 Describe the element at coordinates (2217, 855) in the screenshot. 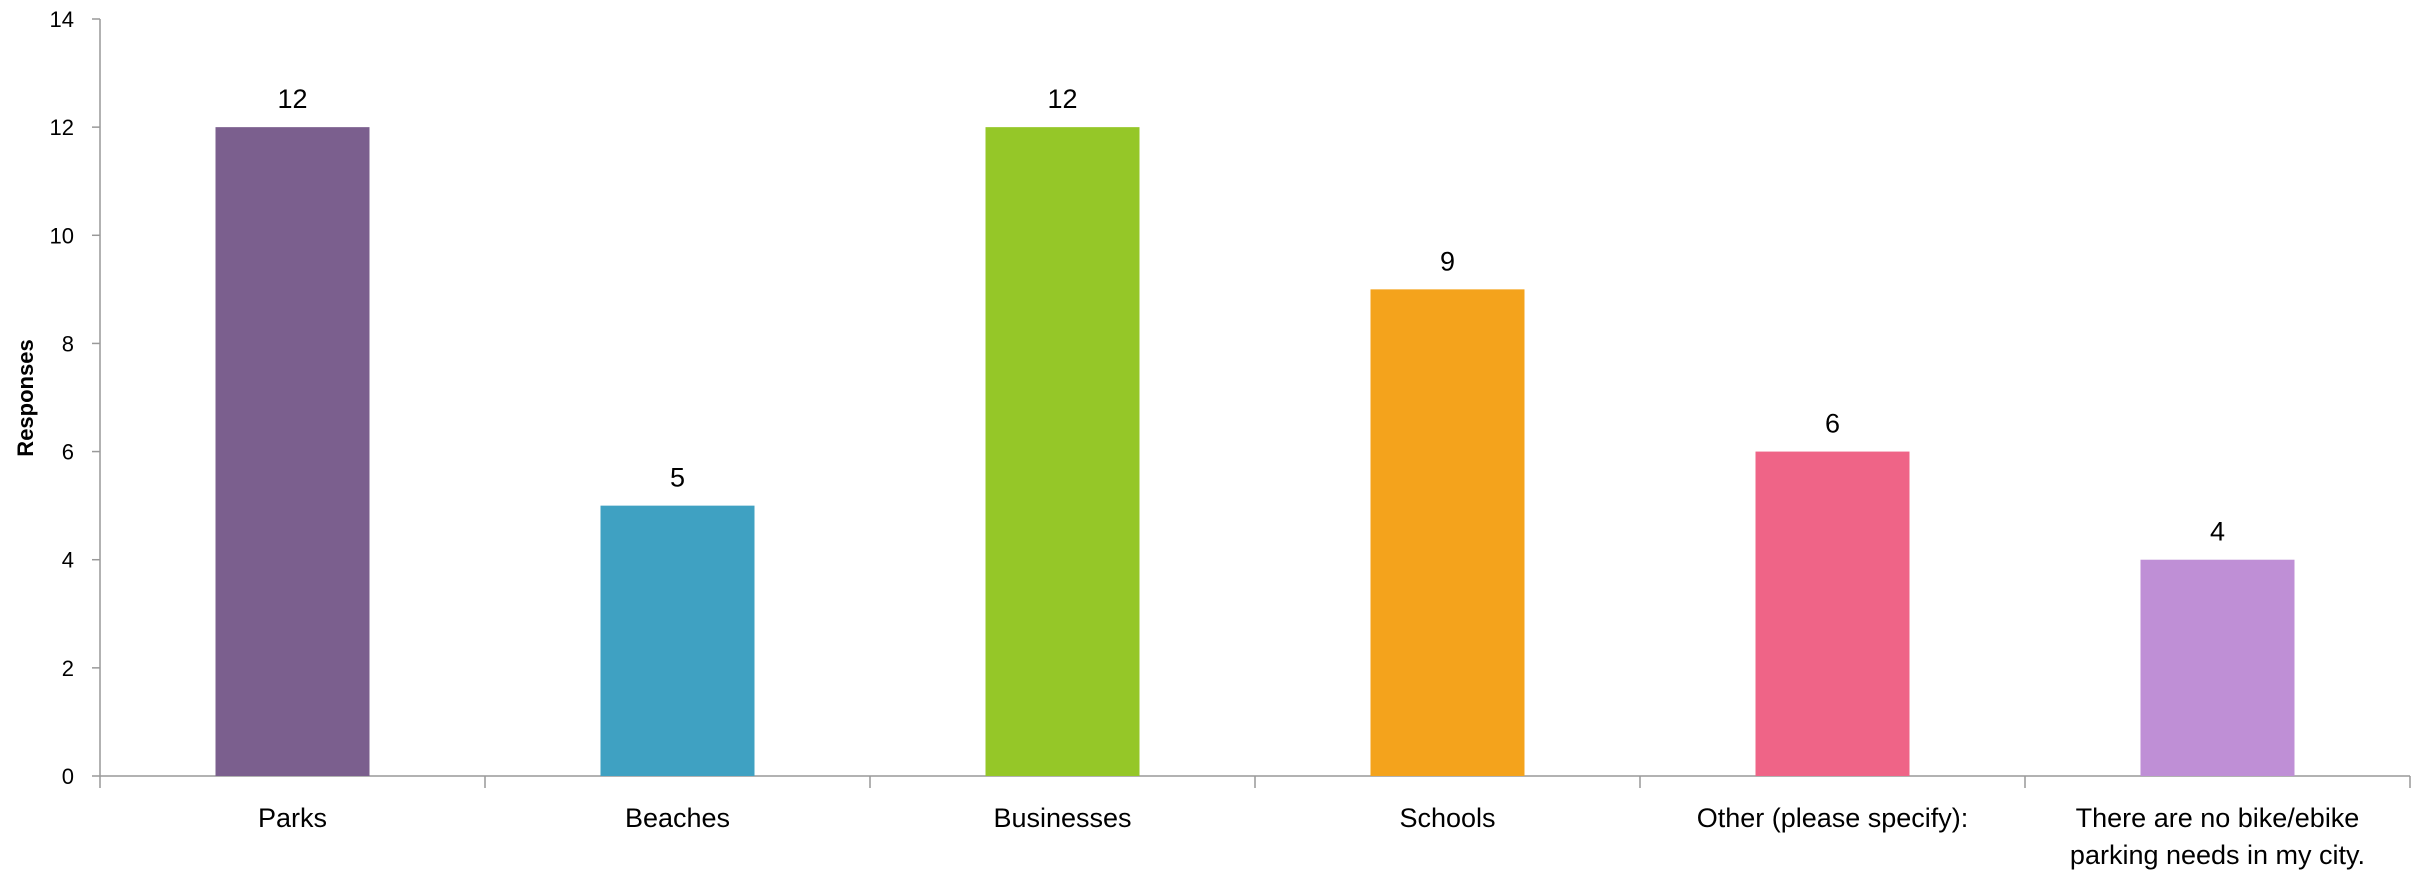

I see `x-tick-label-line: parking needs in my city.` at that location.